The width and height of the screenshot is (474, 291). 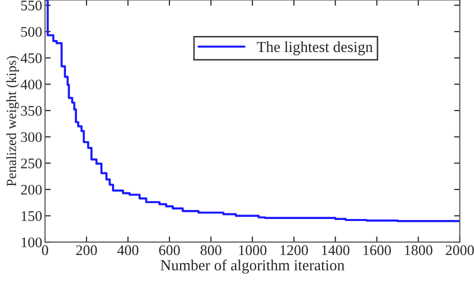 I want to click on x-axis-title: Number of algorithm iteration, so click(x=252, y=267).